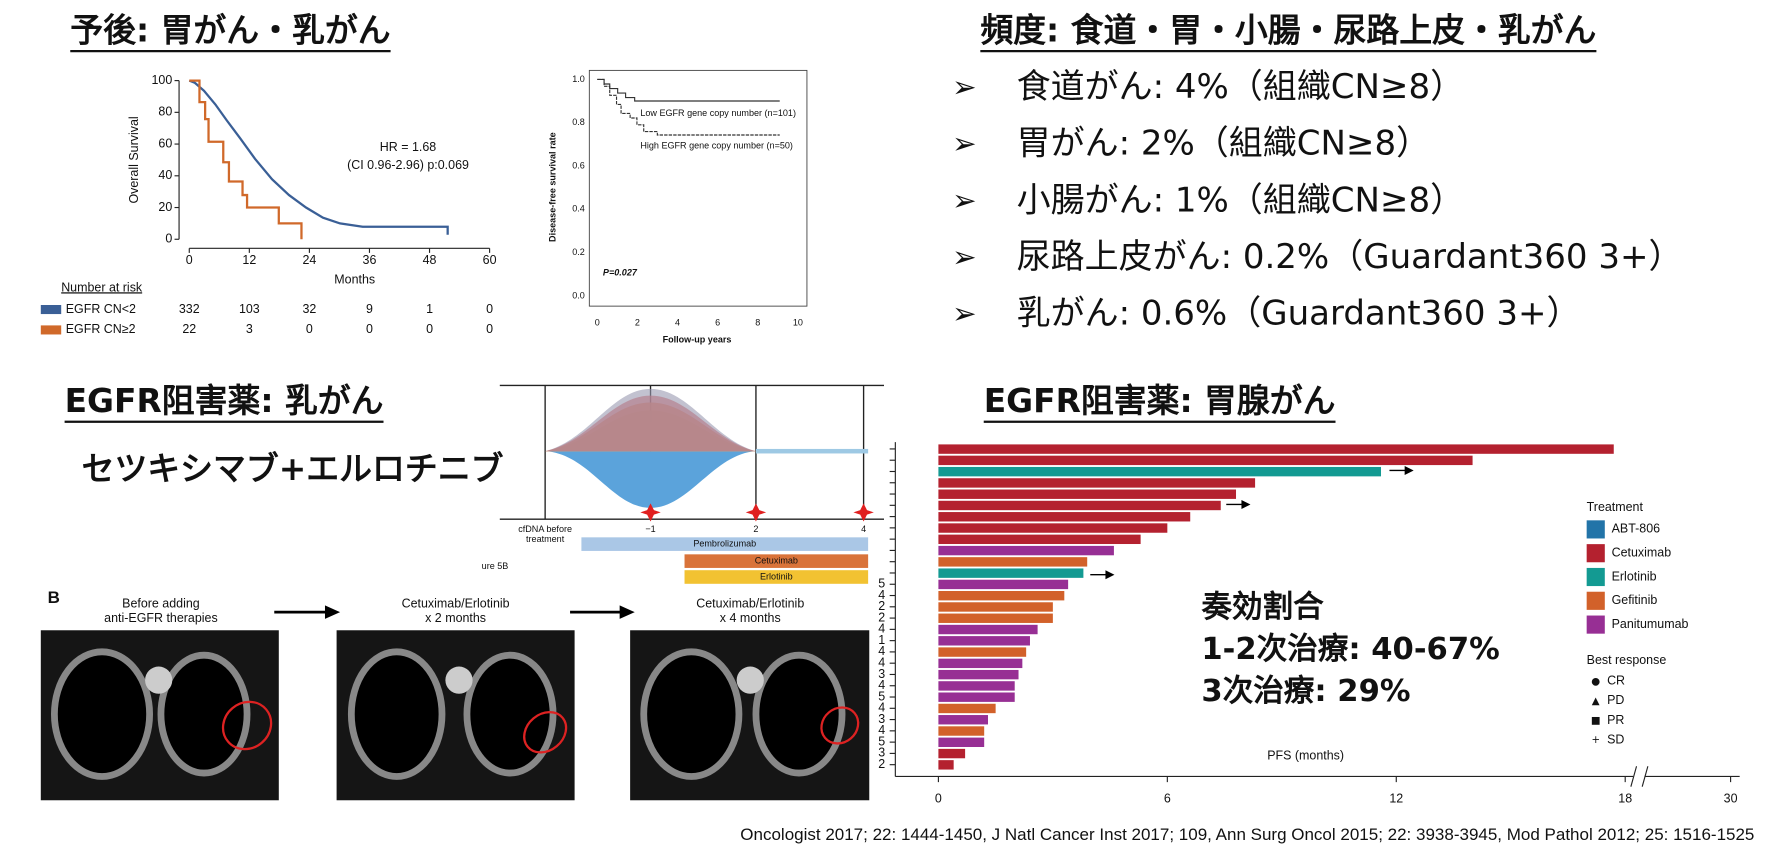 This screenshot has height=865, width=1768. Describe the element at coordinates (881, 753) in the screenshot. I see `line-label: 3` at that location.